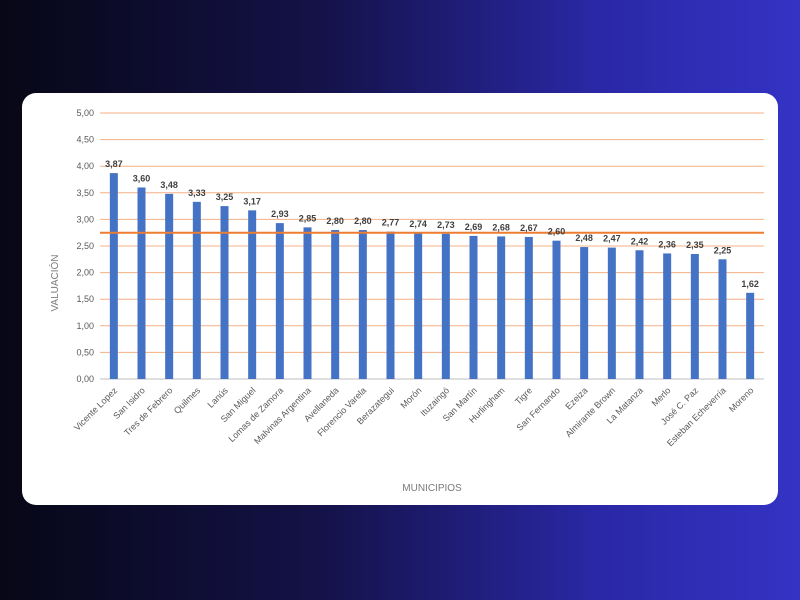 This screenshot has width=800, height=600. What do you see at coordinates (85, 352) in the screenshot?
I see `y-tick-label: 0,50` at bounding box center [85, 352].